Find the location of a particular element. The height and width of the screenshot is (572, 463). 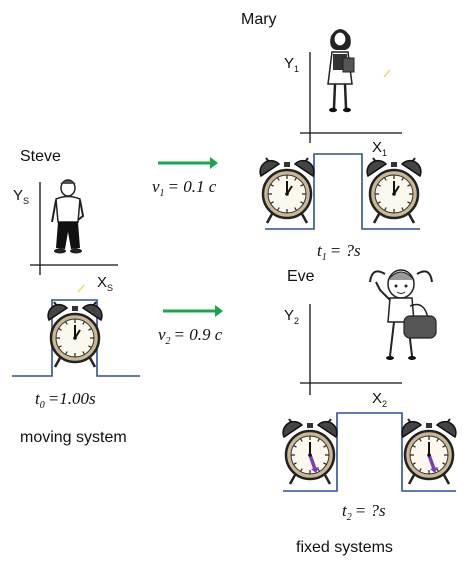

eve-figure is located at coordinates (403, 314).